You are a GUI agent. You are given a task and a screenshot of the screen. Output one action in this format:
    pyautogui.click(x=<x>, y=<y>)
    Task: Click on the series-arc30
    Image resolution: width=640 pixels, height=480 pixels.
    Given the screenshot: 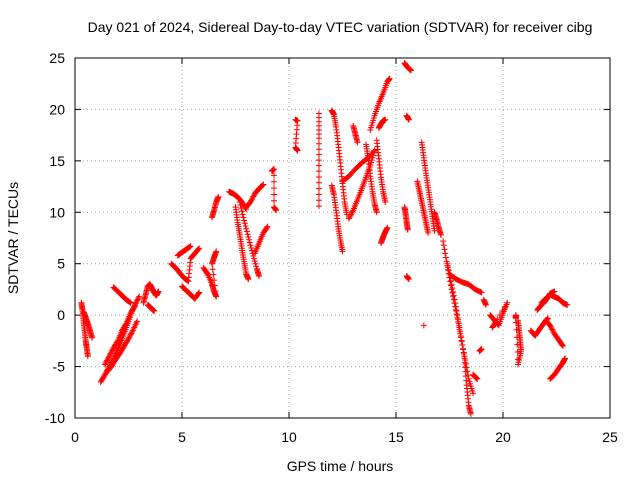 What is the action you would take?
    pyautogui.click(x=382, y=123)
    